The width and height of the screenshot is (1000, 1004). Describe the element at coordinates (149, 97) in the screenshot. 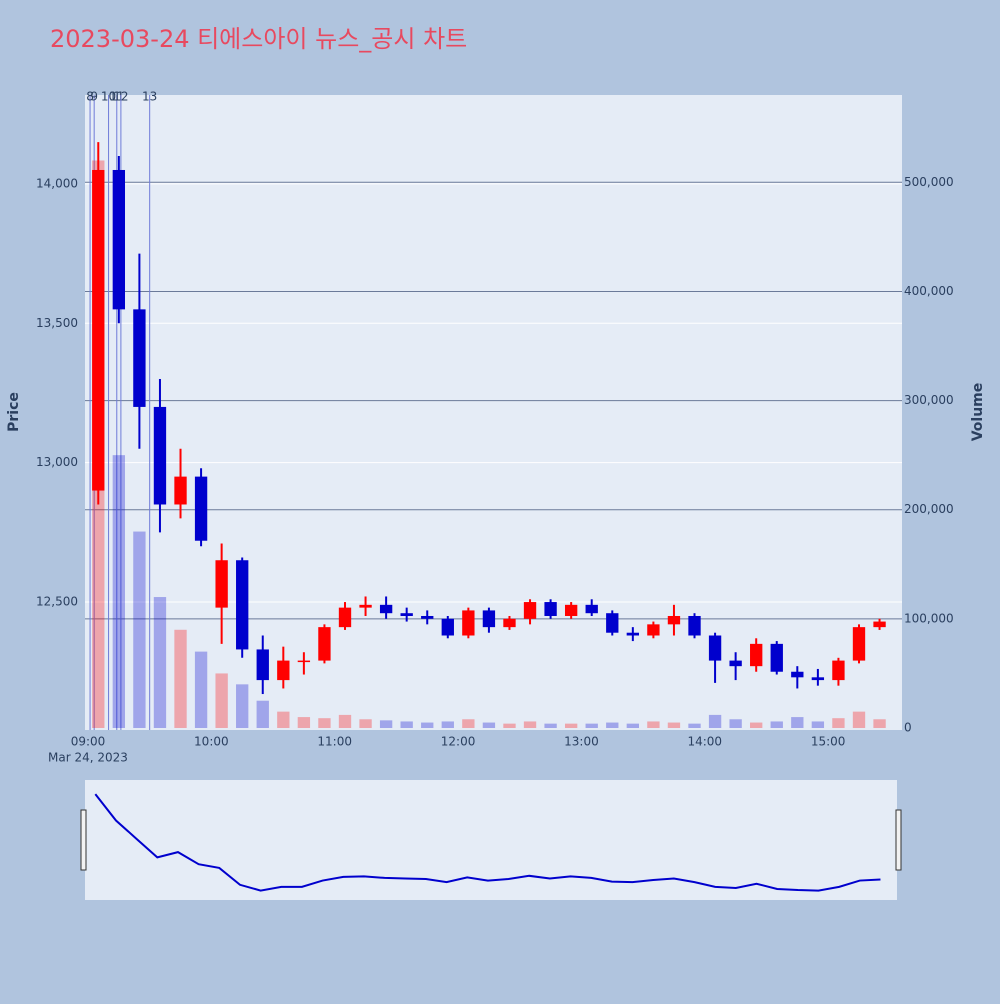

I see `news-label: 13` at that location.